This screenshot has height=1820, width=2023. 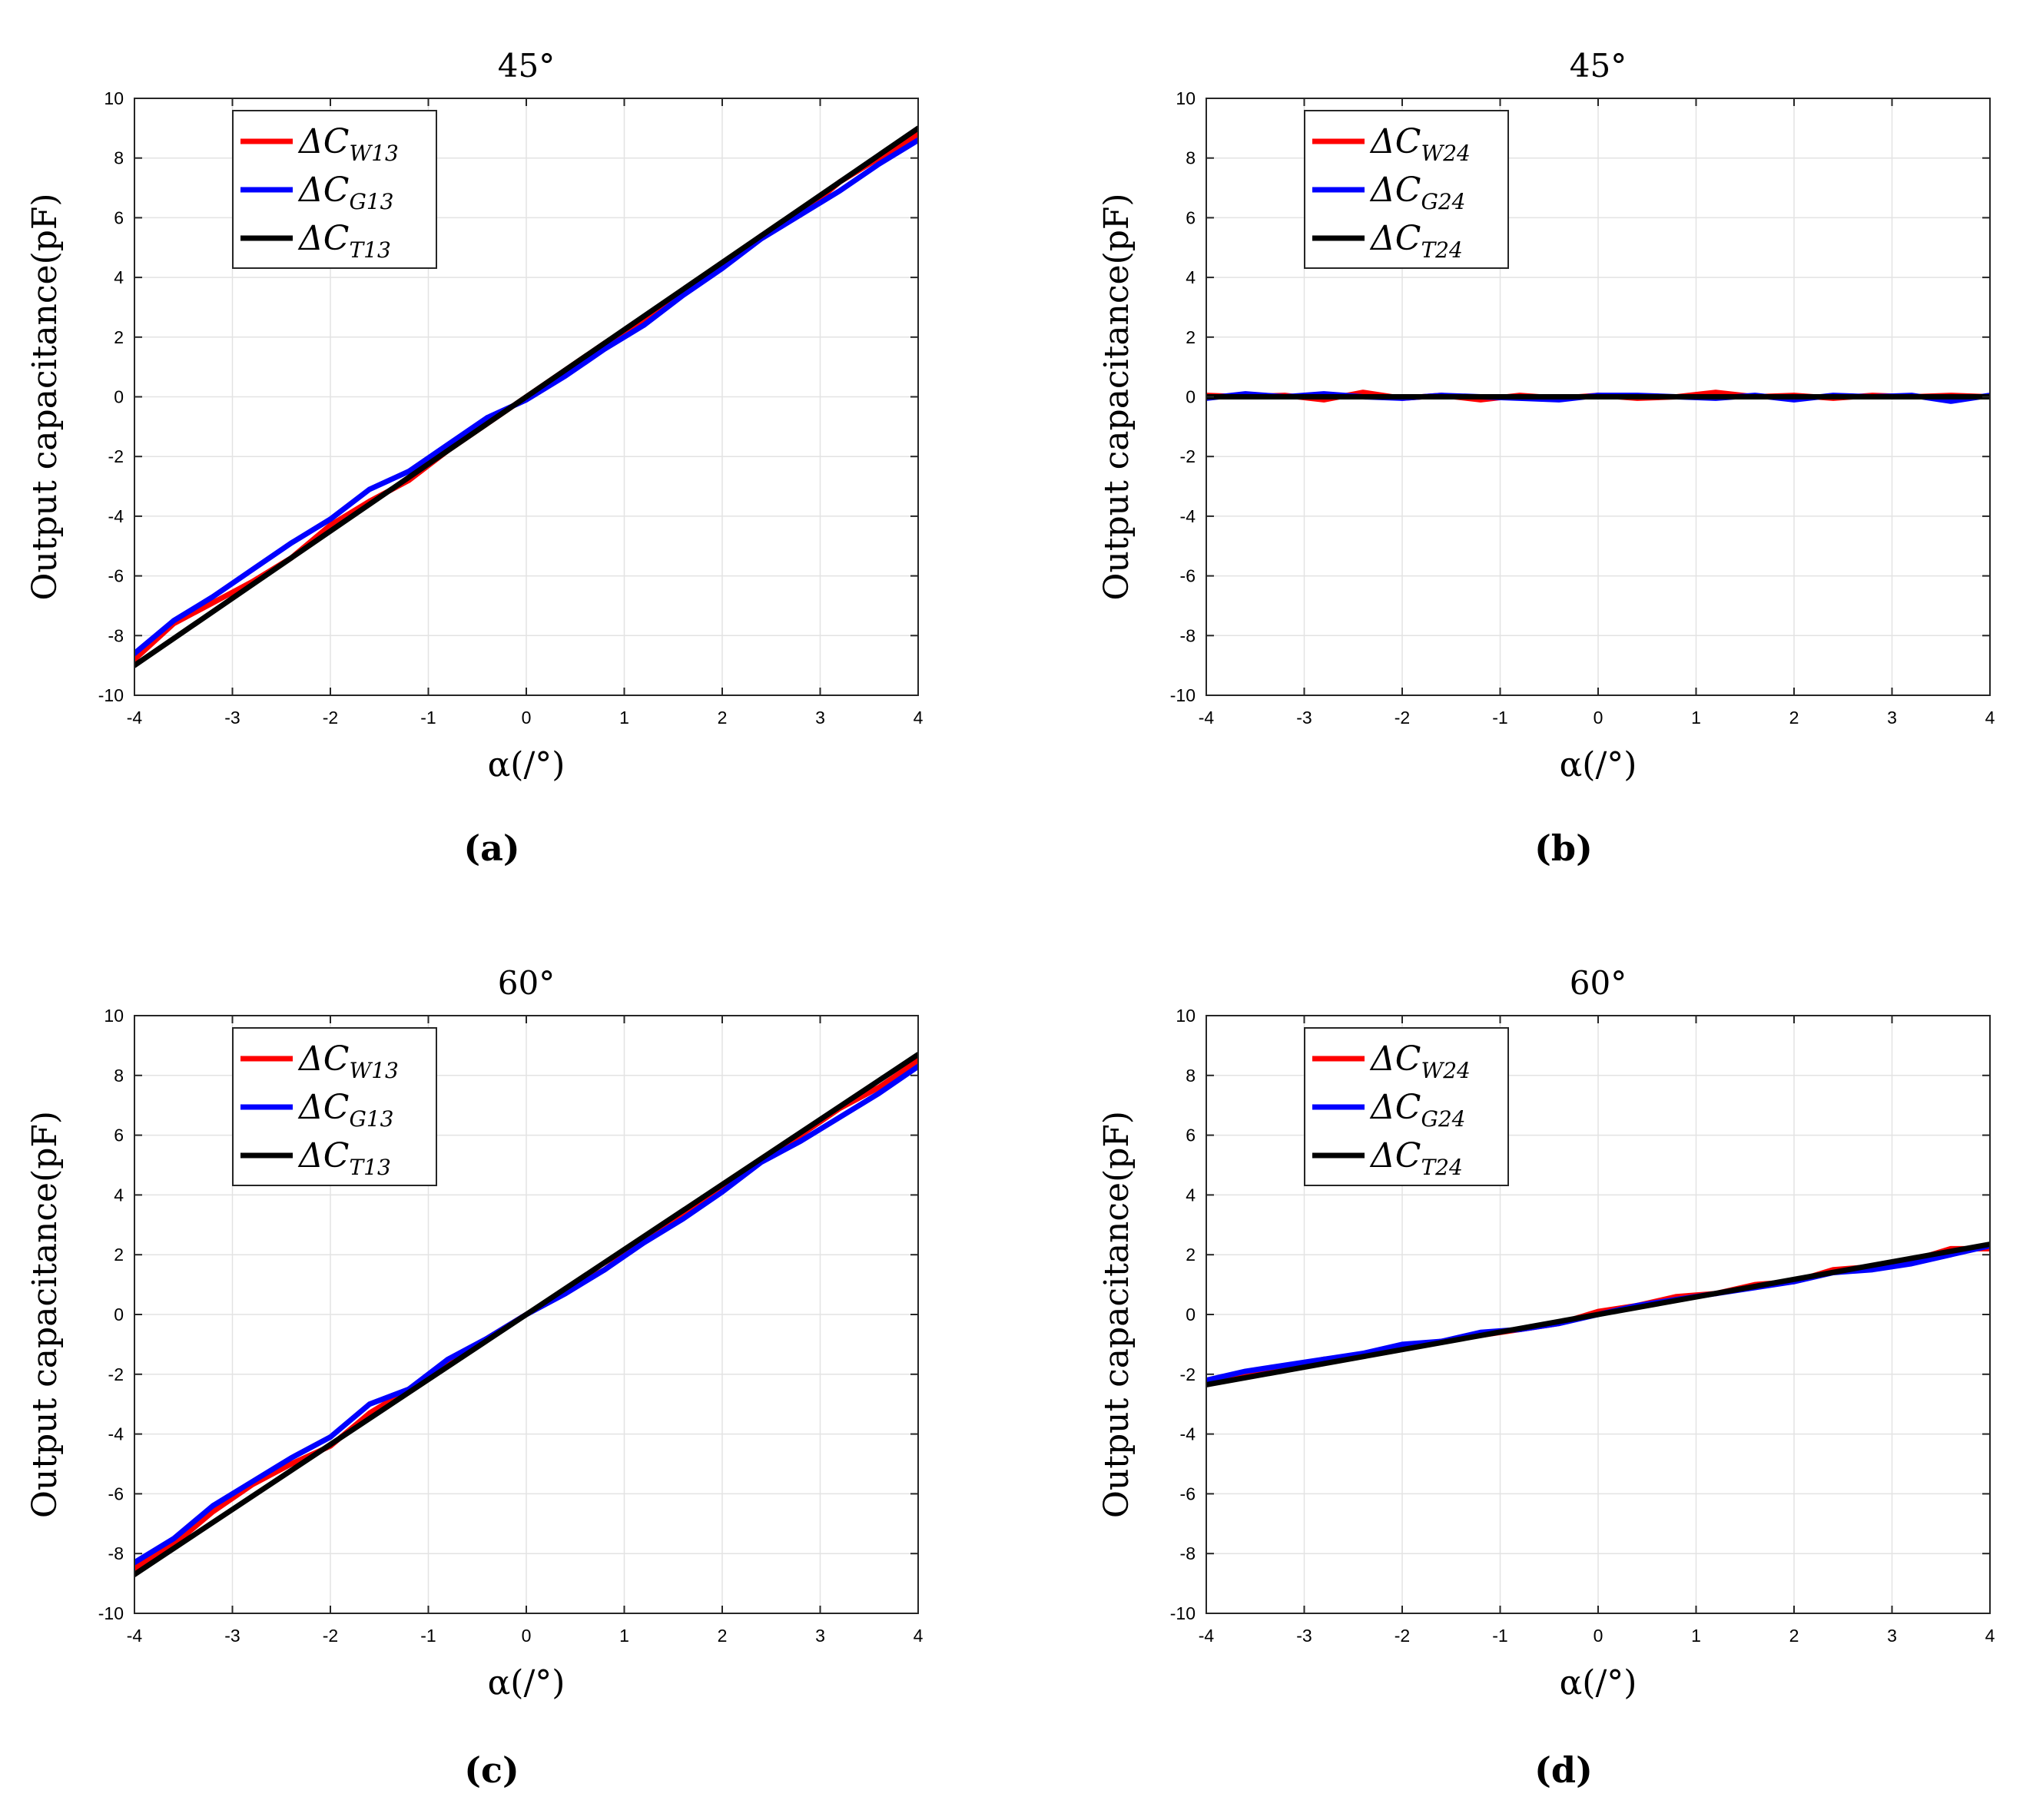 What do you see at coordinates (370, 1167) in the screenshot?
I see `legend-subscript: T13` at bounding box center [370, 1167].